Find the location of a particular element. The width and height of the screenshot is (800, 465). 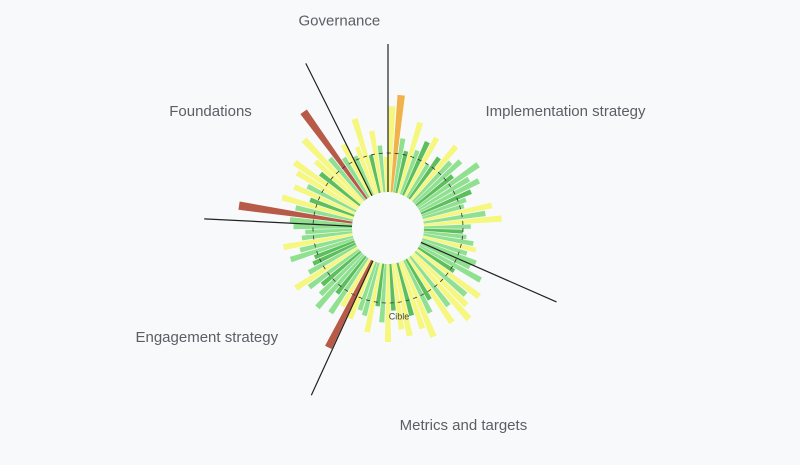

sector-label: Implementation strategy is located at coordinates (565, 111).